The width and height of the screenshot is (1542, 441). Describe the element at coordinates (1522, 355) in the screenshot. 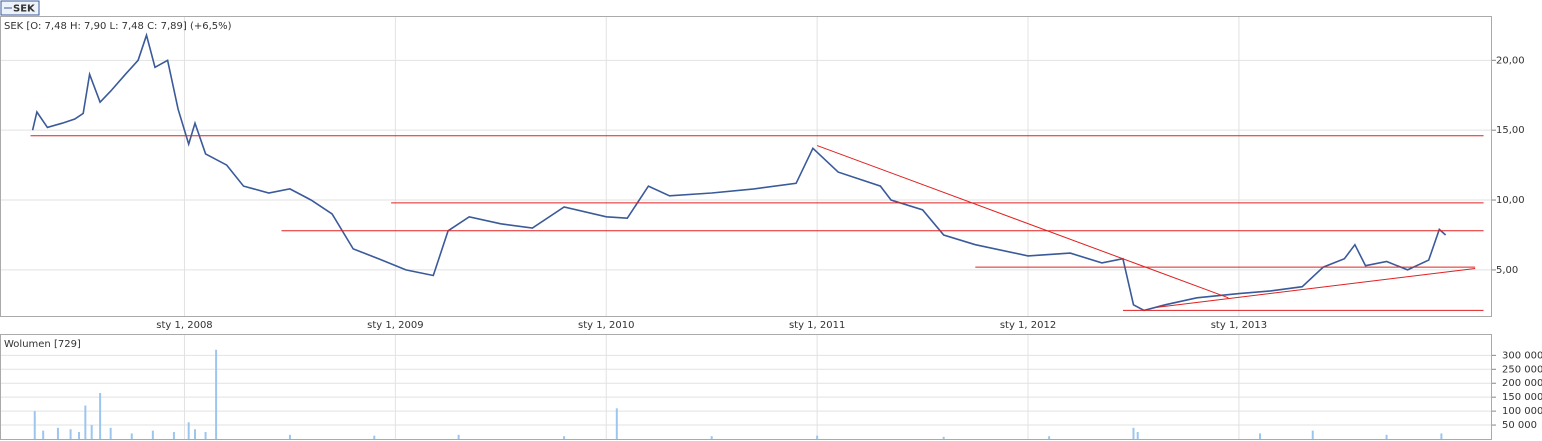

I see `y-tick-label: 300 000` at that location.